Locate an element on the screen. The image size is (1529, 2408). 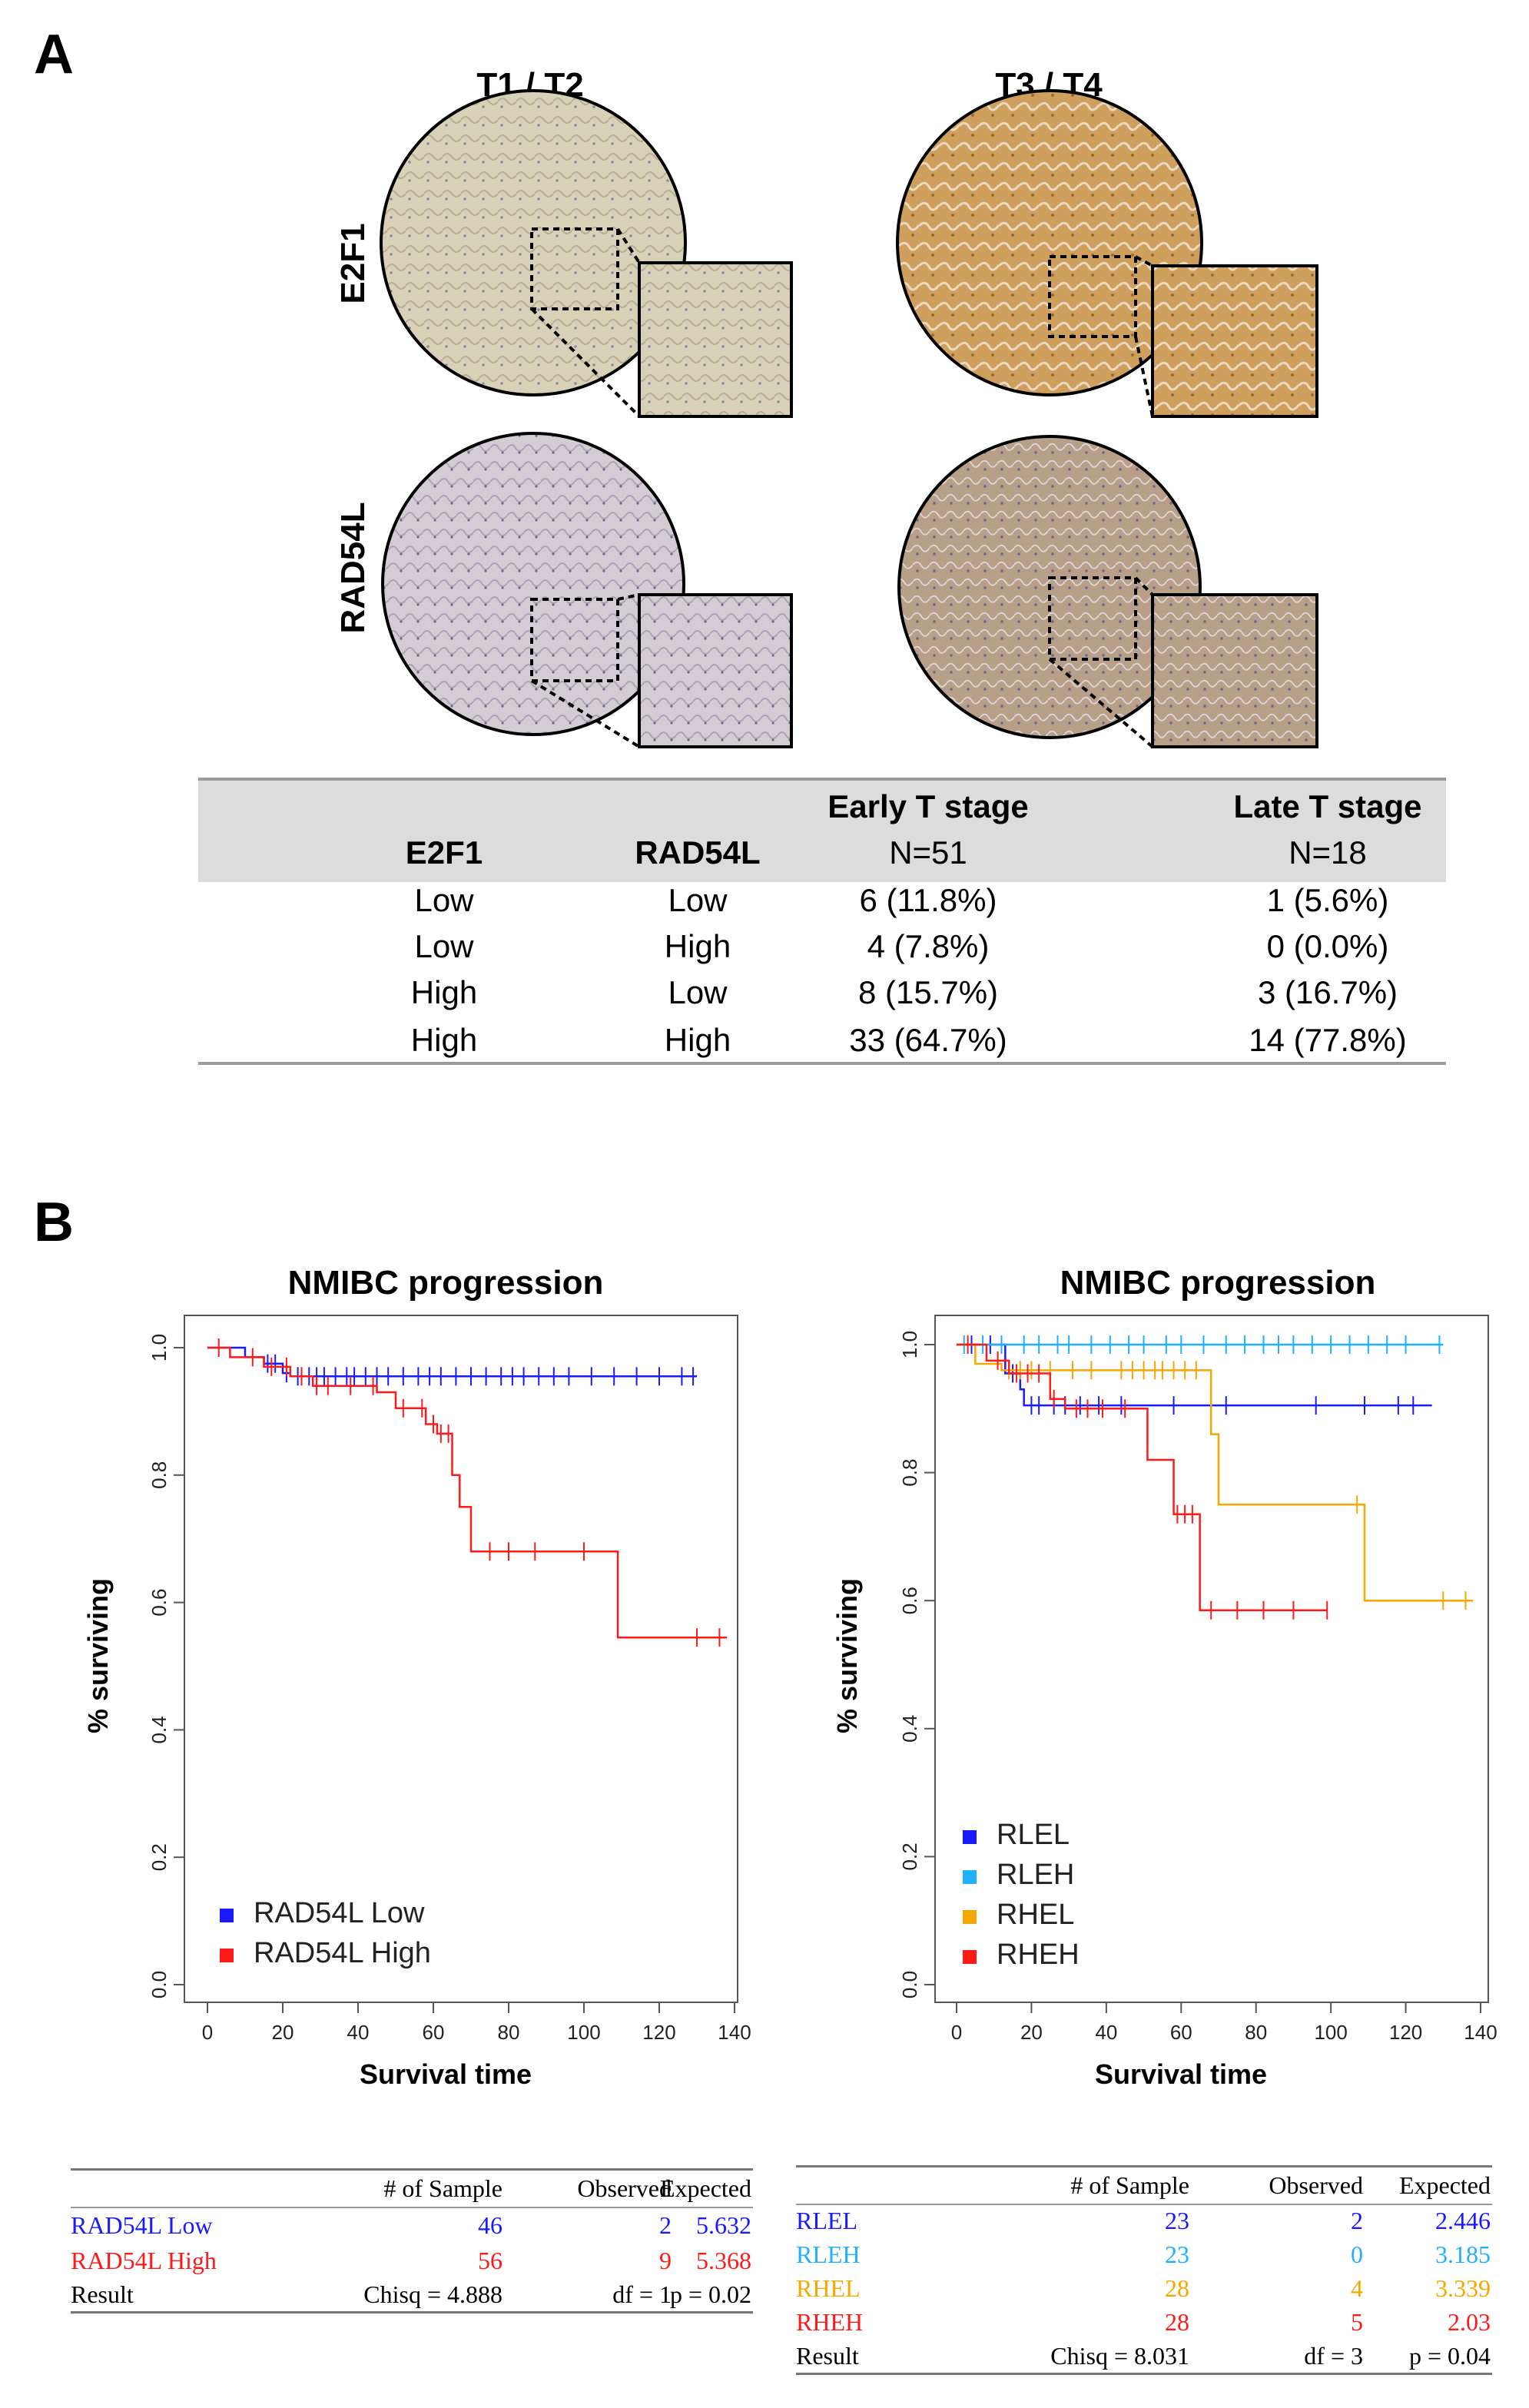
row-observed: 5 is located at coordinates (1357, 2322).